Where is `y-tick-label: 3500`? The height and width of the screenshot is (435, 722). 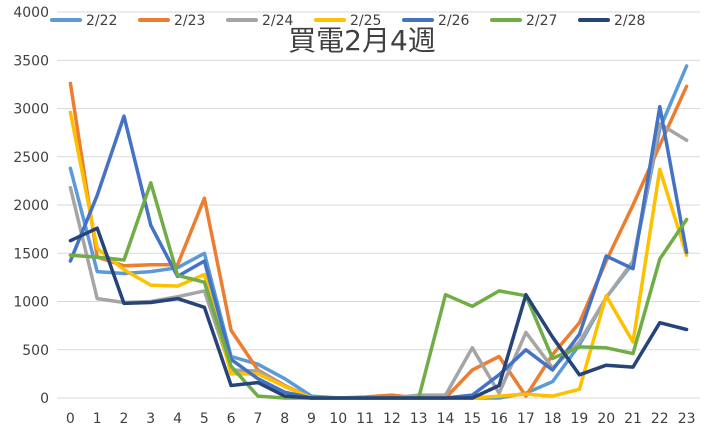 y-tick-label: 3500 is located at coordinates (31, 61).